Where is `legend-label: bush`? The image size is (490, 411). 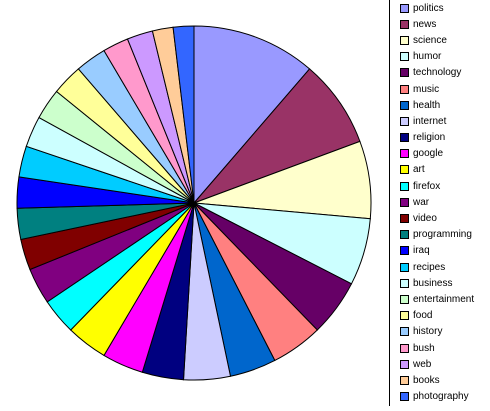
legend-label: bush is located at coordinates (424, 348).